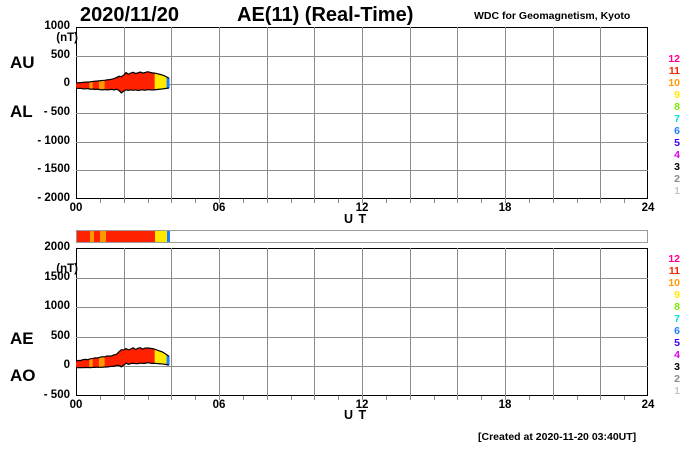 The height and width of the screenshot is (450, 700). What do you see at coordinates (677, 167) in the screenshot?
I see `legend-entry-3: 3` at bounding box center [677, 167].